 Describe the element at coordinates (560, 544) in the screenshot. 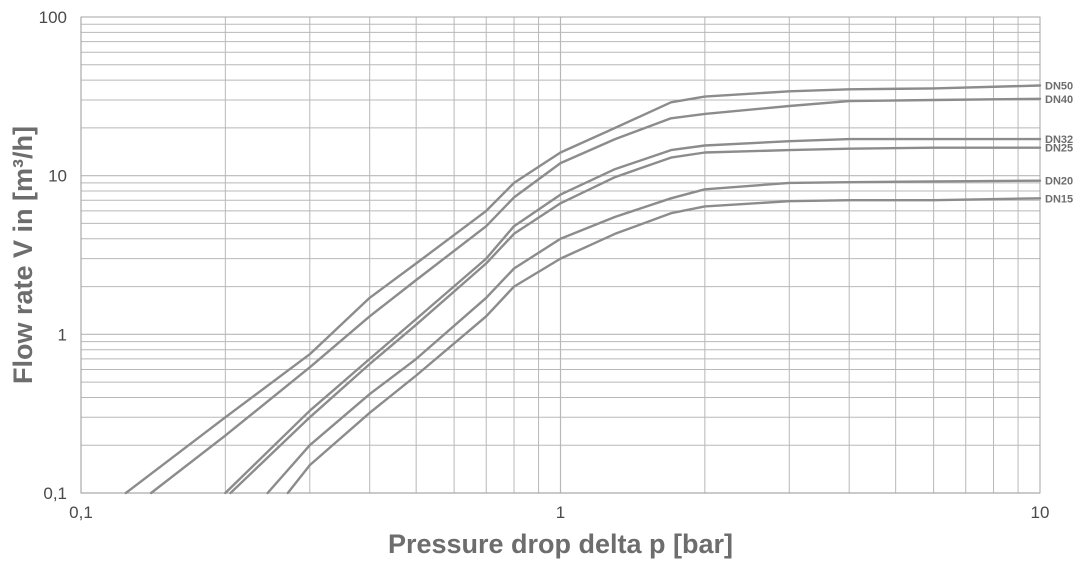

I see `x-axis-title: Pressure drop delta p [bar]` at that location.